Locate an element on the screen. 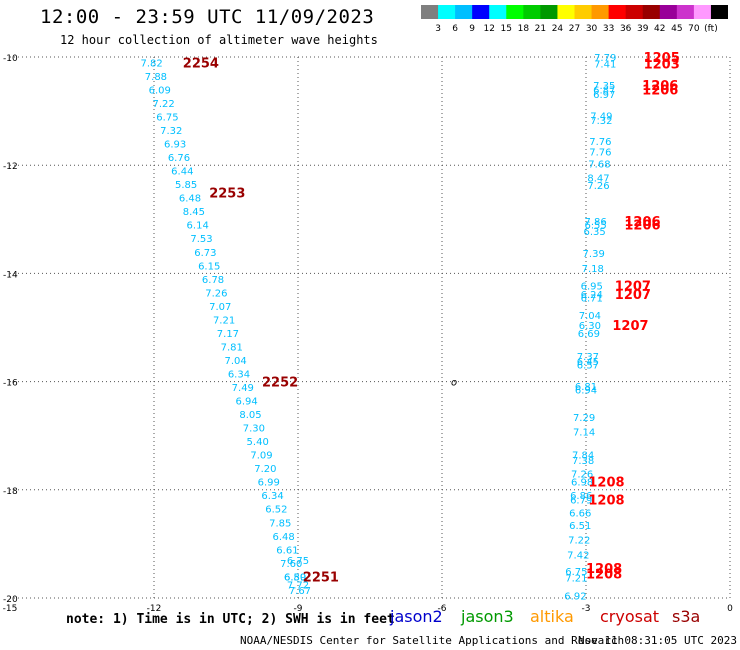 The height and width of the screenshot is (650, 740). satellite-label-jason2: jason2 is located at coordinates (416, 616).